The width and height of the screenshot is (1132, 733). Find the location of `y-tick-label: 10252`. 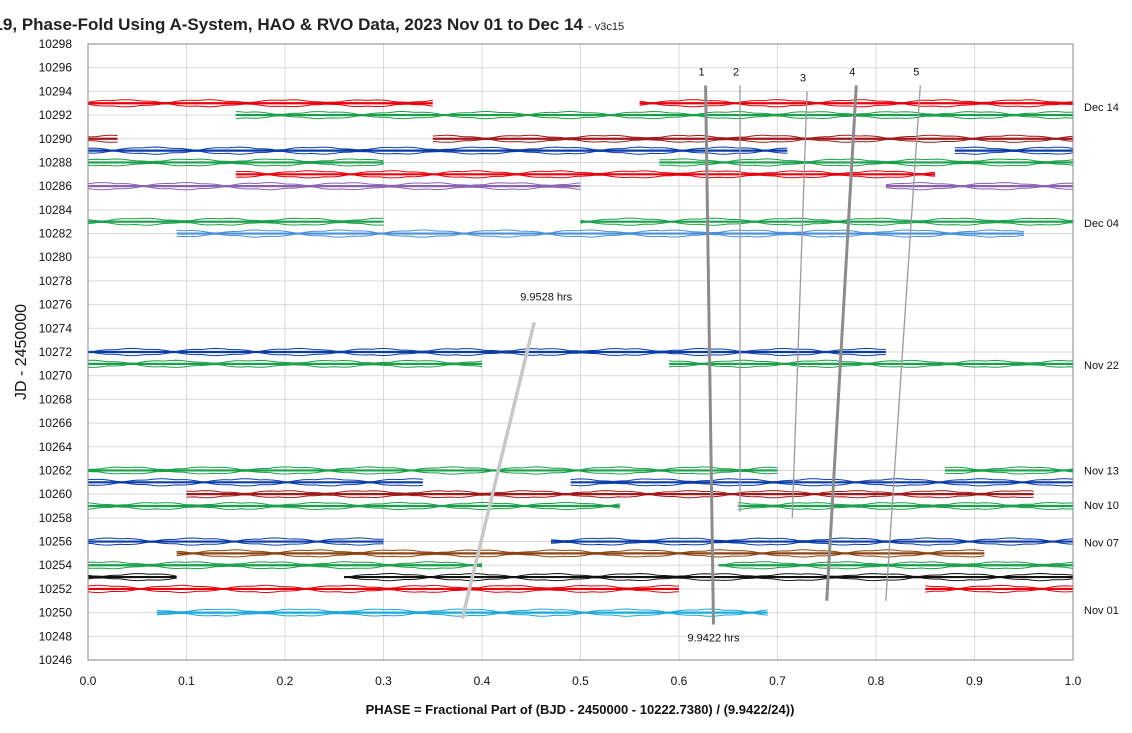

y-tick-label: 10252 is located at coordinates (56, 589).